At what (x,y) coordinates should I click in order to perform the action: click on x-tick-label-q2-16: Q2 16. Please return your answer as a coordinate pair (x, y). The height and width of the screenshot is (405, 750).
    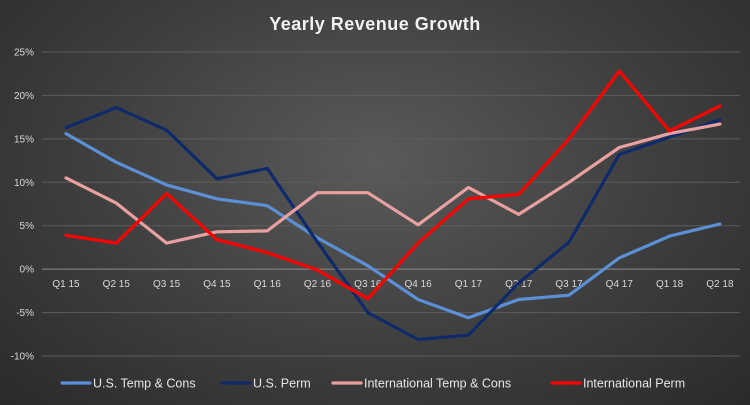
    Looking at the image, I should click on (318, 284).